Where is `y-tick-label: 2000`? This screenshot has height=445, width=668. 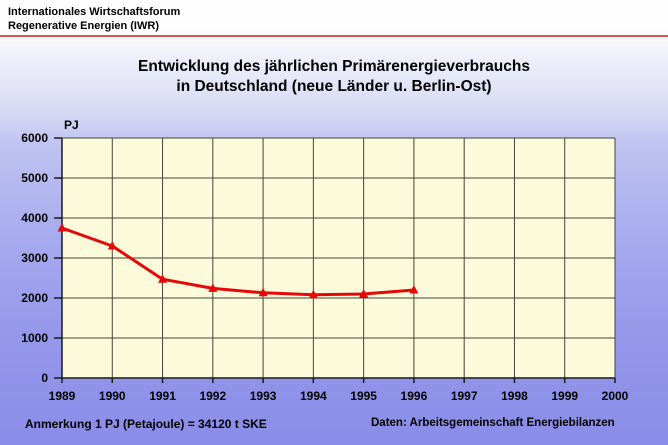
y-tick-label: 2000 is located at coordinates (34, 298).